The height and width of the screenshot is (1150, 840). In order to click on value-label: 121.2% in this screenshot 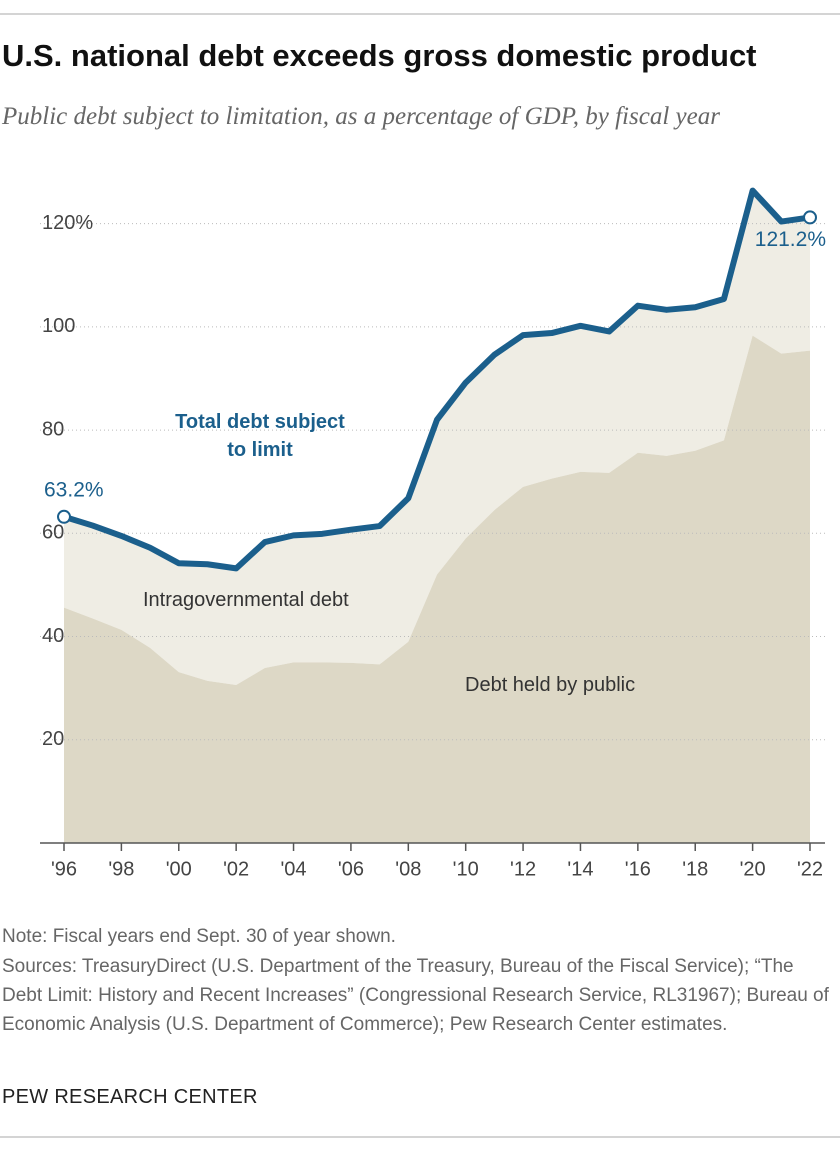, I will do `click(790, 239)`.